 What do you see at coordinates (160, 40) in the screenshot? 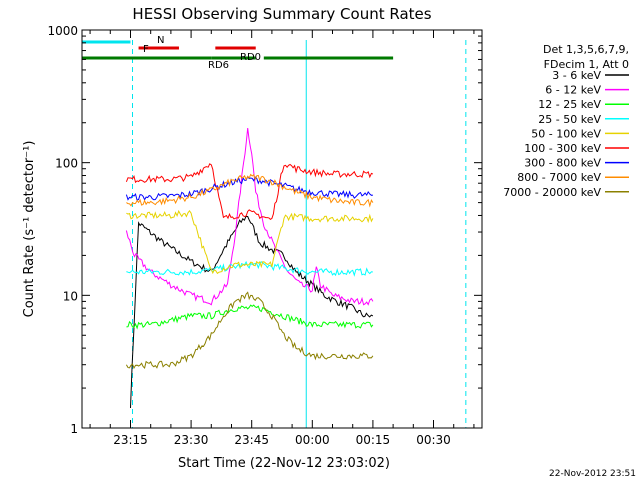
I see `flag-label-0: N` at bounding box center [160, 40].